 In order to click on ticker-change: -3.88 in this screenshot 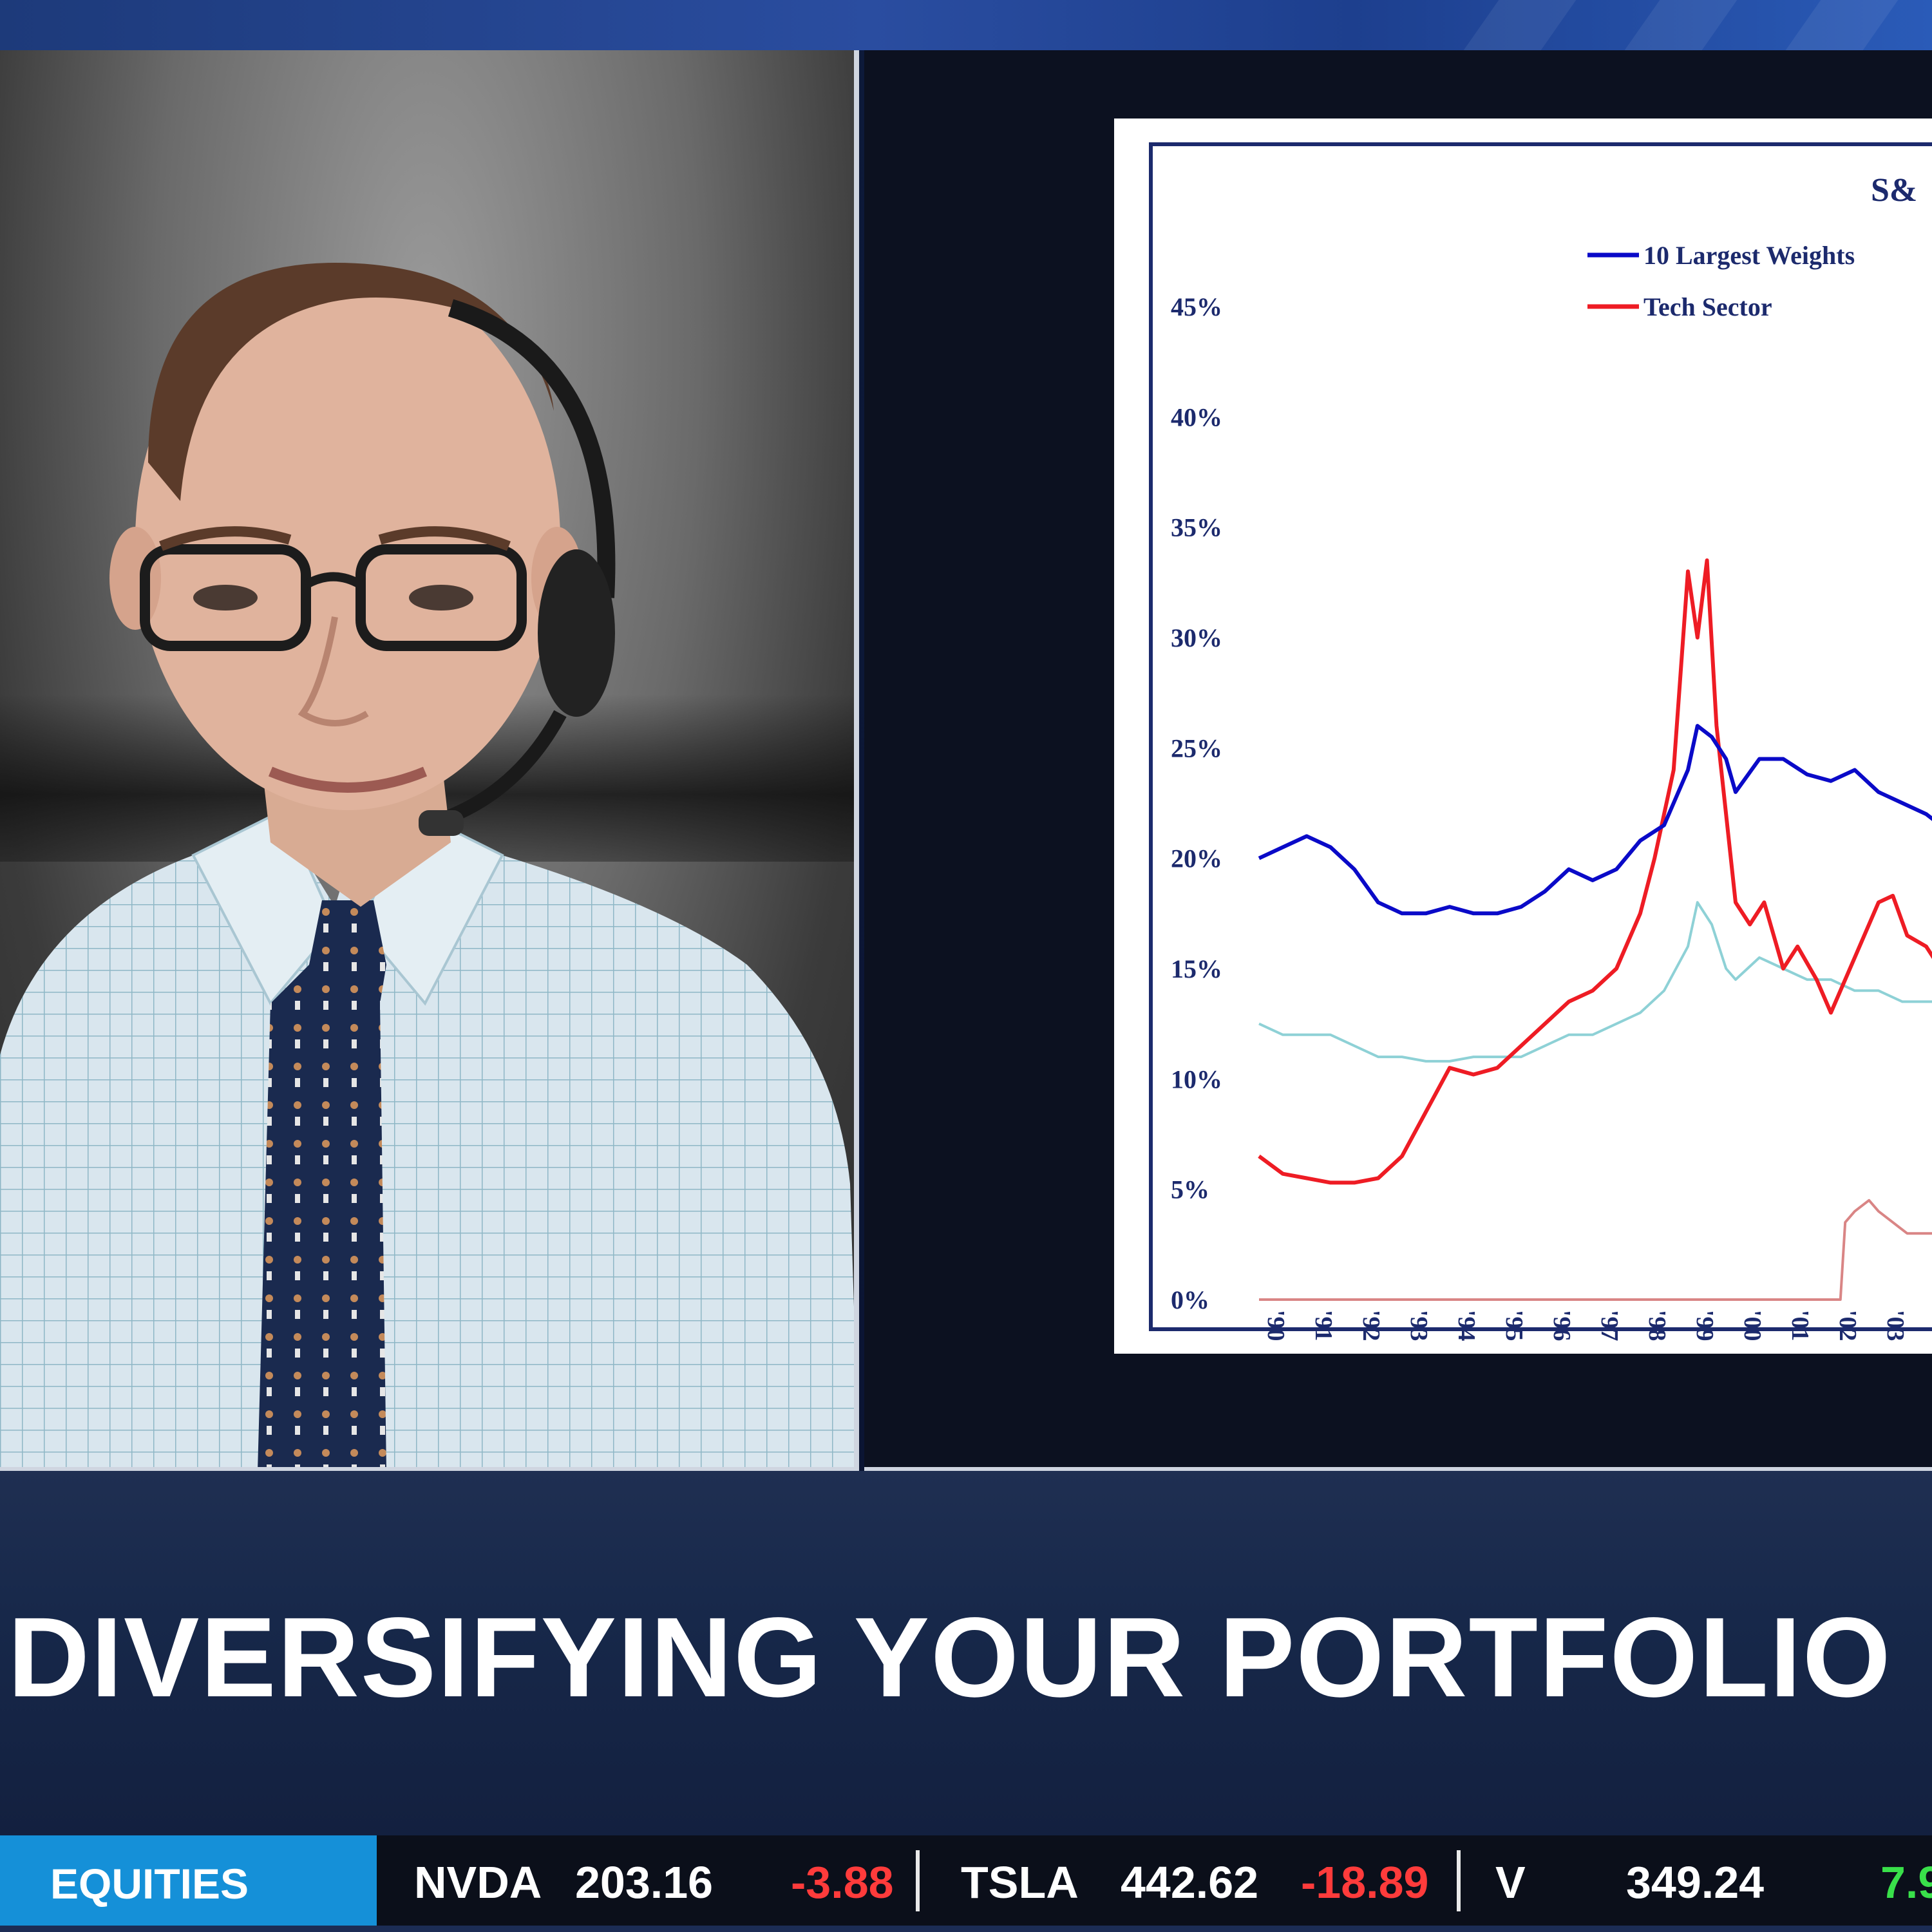, I will do `click(843, 1882)`.